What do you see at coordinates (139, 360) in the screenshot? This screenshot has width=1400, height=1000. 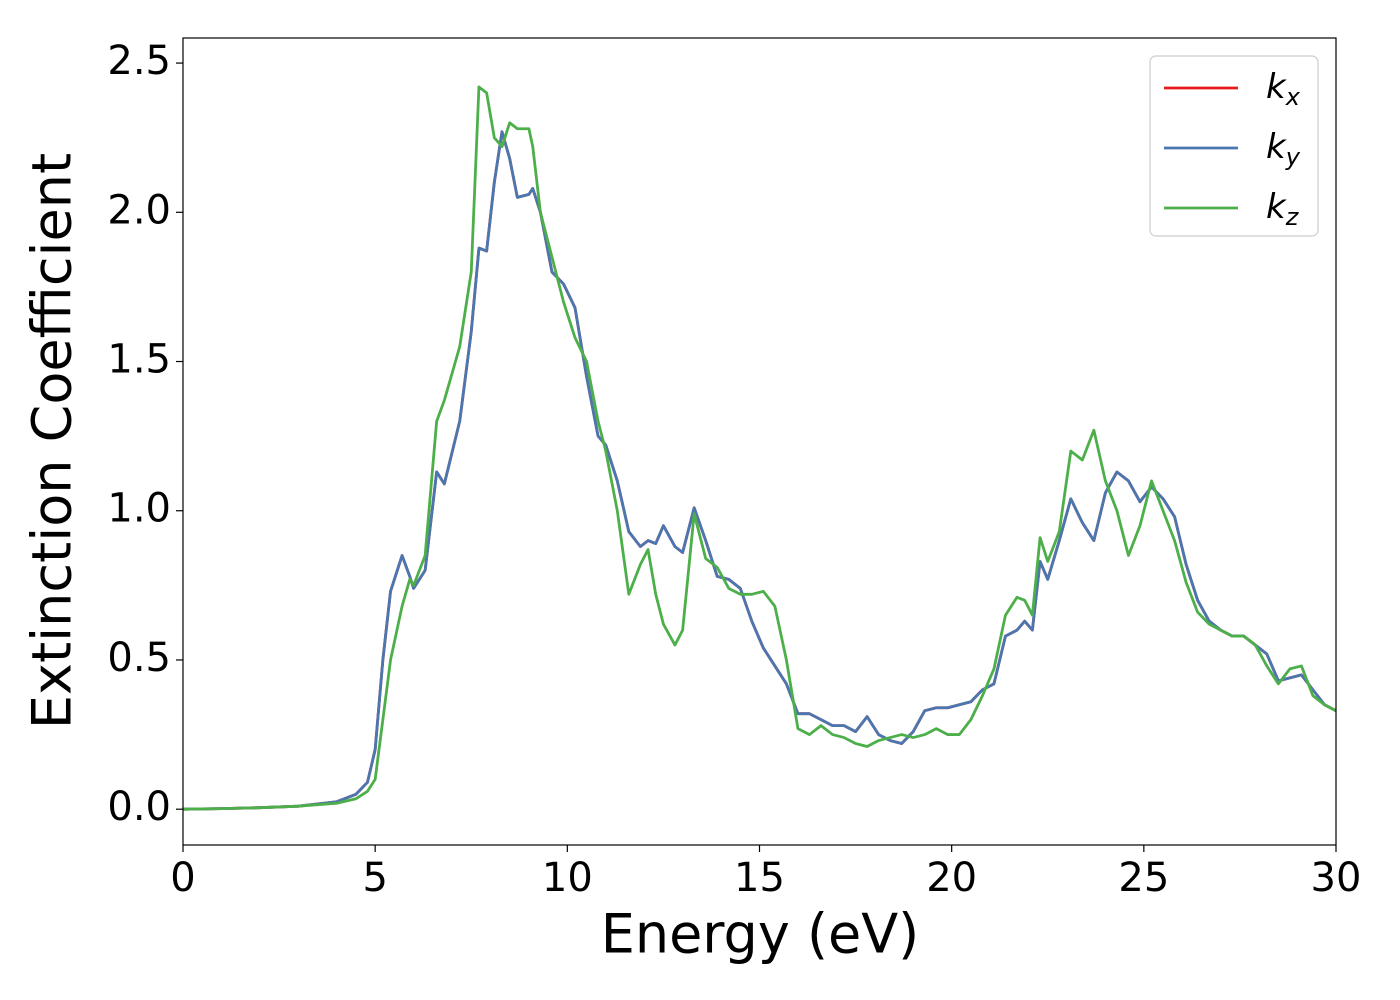 I see `y-tick-label: 1.5` at bounding box center [139, 360].